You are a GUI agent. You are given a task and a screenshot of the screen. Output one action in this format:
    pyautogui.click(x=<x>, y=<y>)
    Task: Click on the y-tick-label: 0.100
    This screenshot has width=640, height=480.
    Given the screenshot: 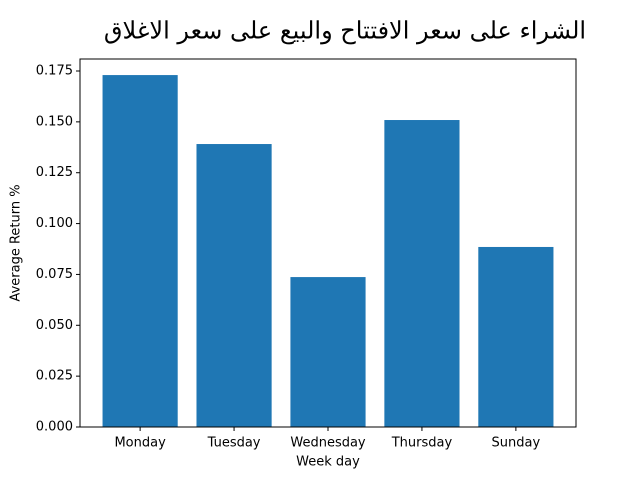 What is the action you would take?
    pyautogui.click(x=54, y=223)
    